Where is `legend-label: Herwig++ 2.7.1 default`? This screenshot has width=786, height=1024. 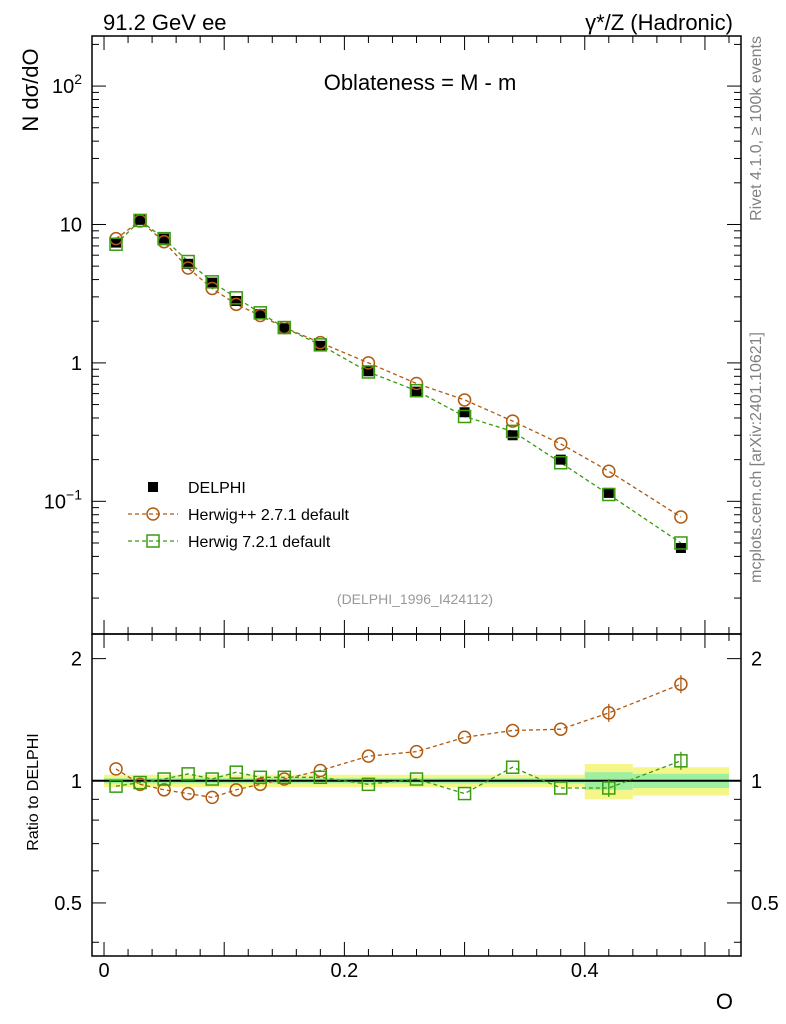 legend-label: Herwig++ 2.7.1 default is located at coordinates (269, 515).